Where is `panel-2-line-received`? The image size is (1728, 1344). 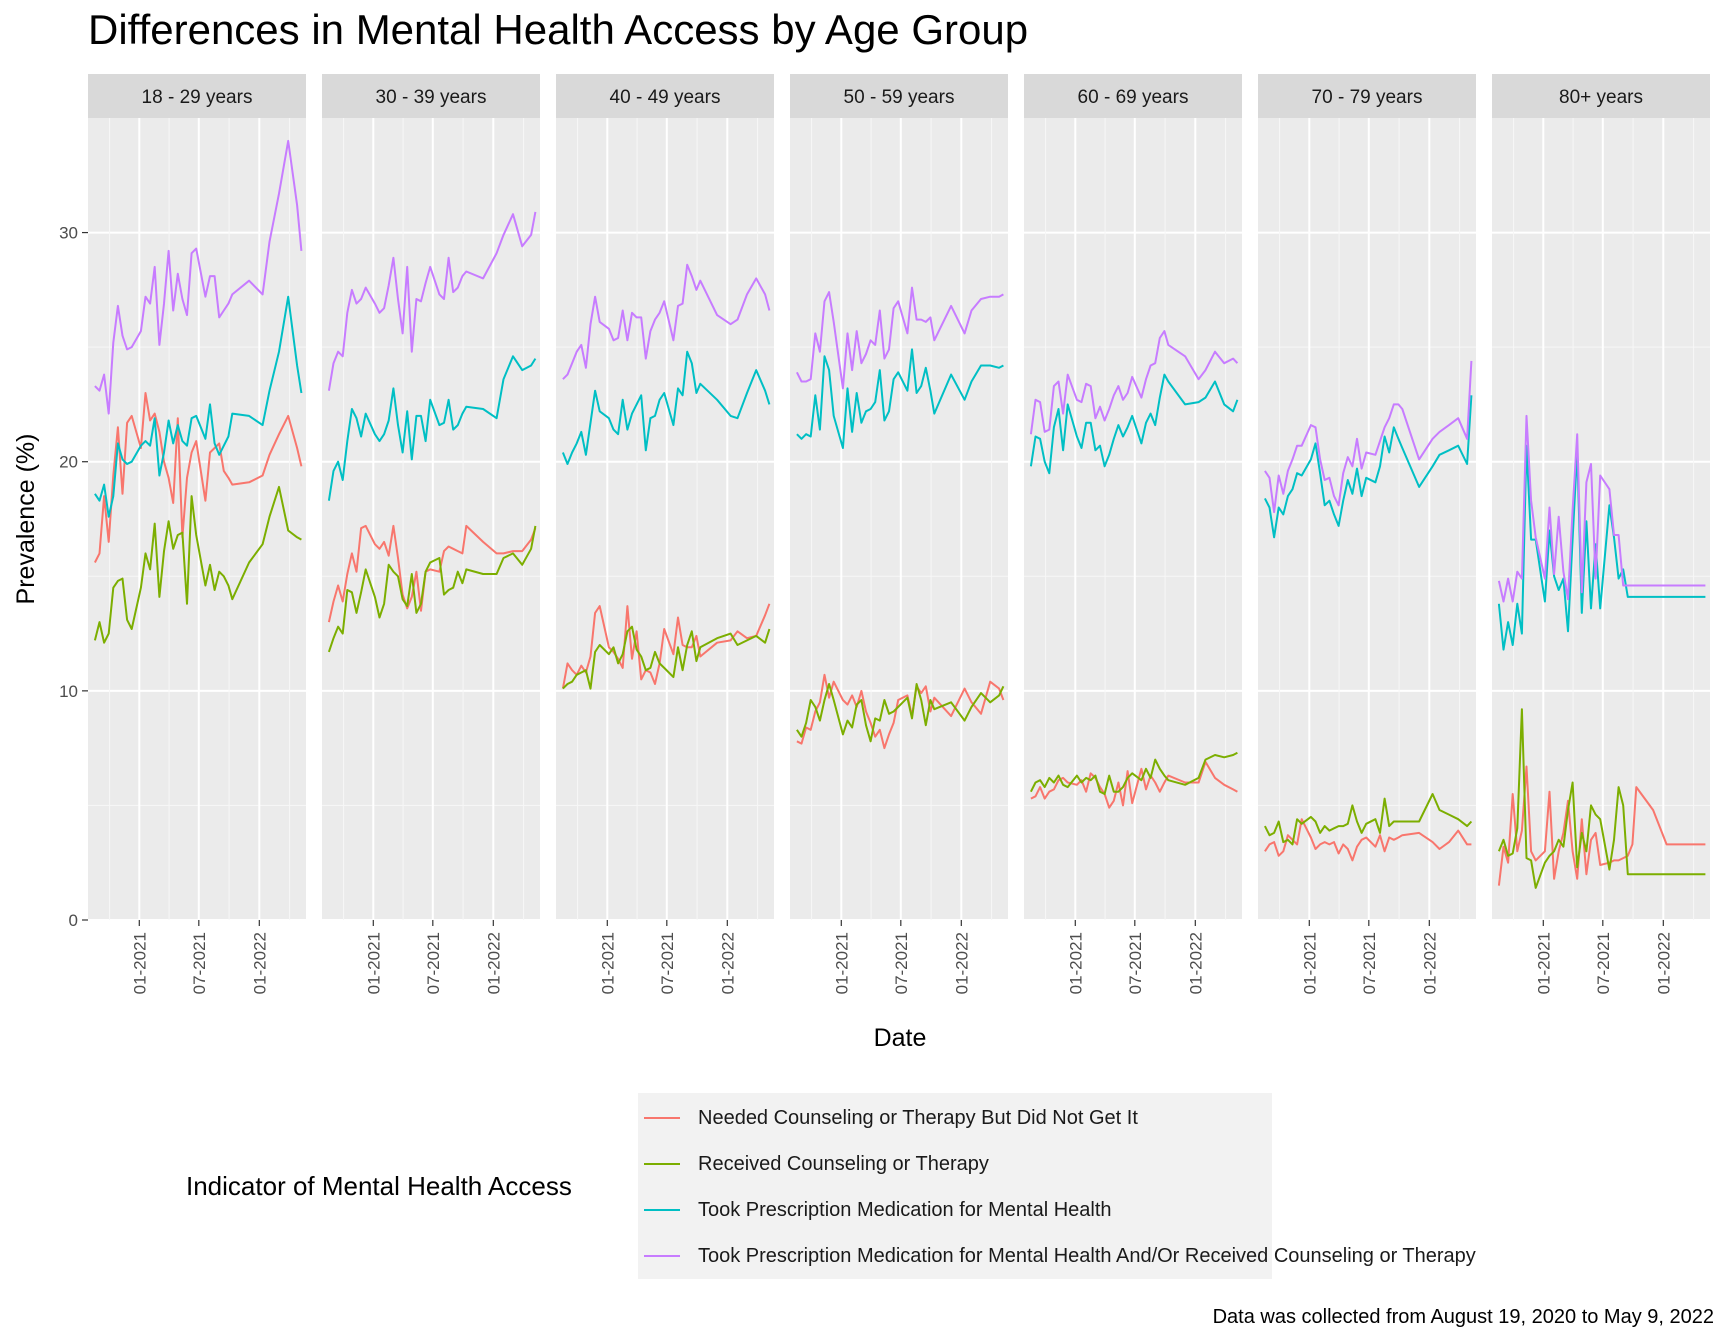
panel-2-line-received is located at coordinates (432, 589).